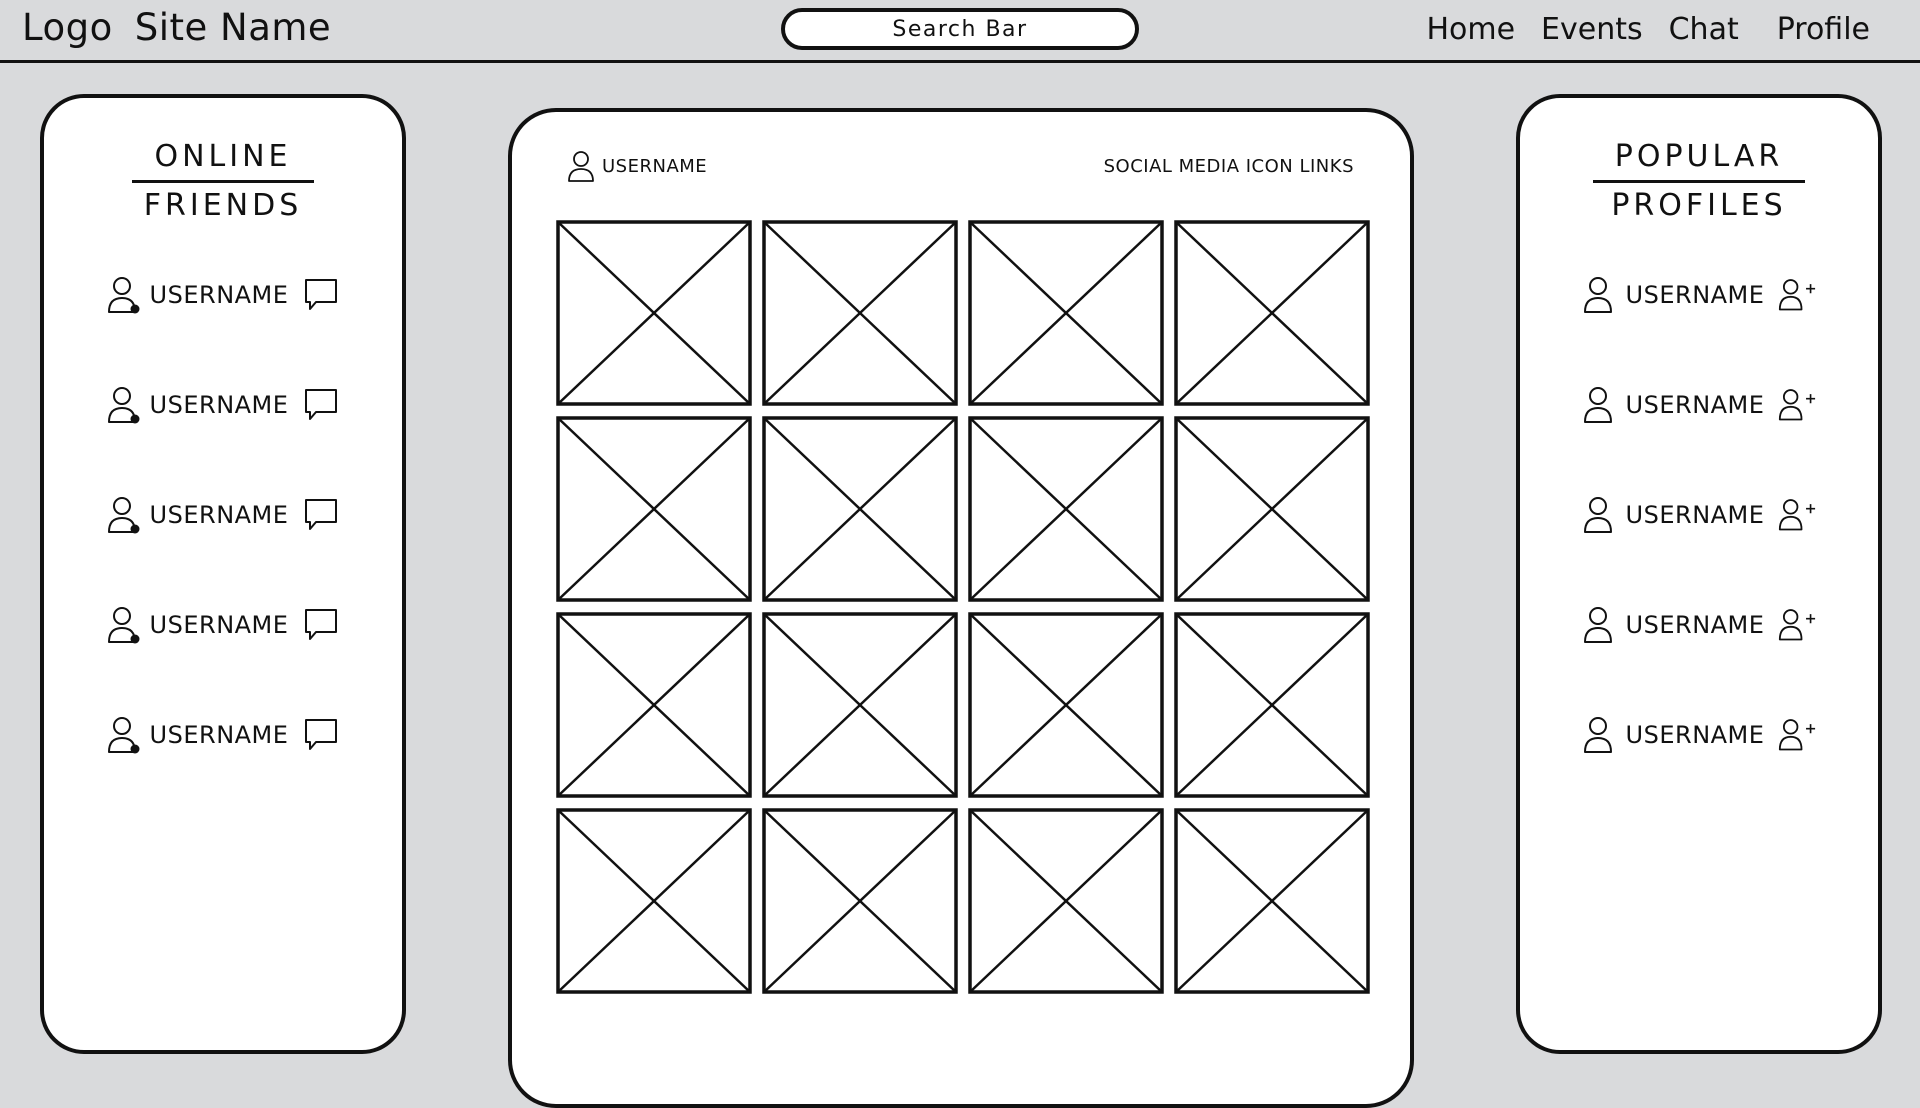 This screenshot has height=1108, width=1920. Describe the element at coordinates (1228, 166) in the screenshot. I see `social-media-links: SOCIAL MEDIA ICON LINKS` at that location.